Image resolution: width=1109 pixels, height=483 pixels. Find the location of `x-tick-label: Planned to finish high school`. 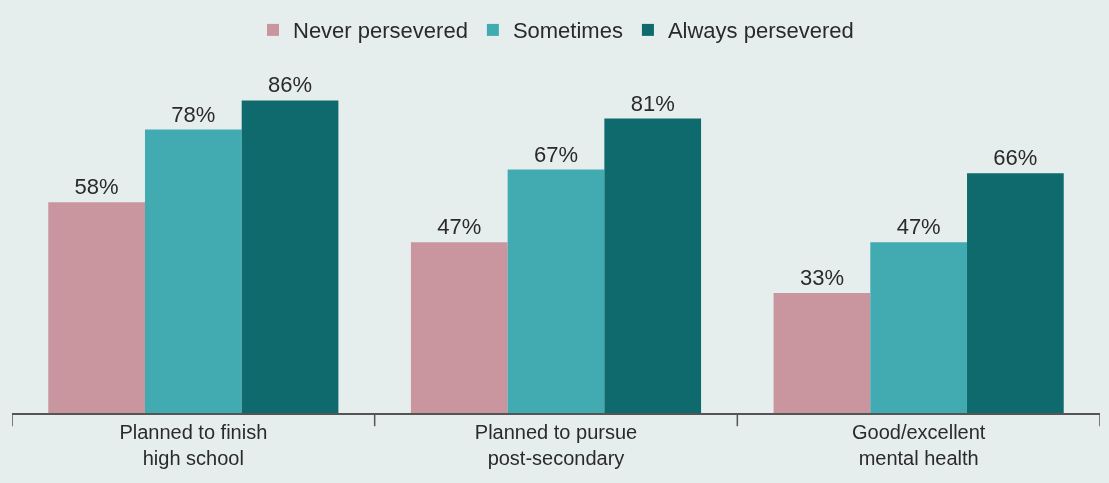

x-tick-label: Planned to finish high school is located at coordinates (193, 444).